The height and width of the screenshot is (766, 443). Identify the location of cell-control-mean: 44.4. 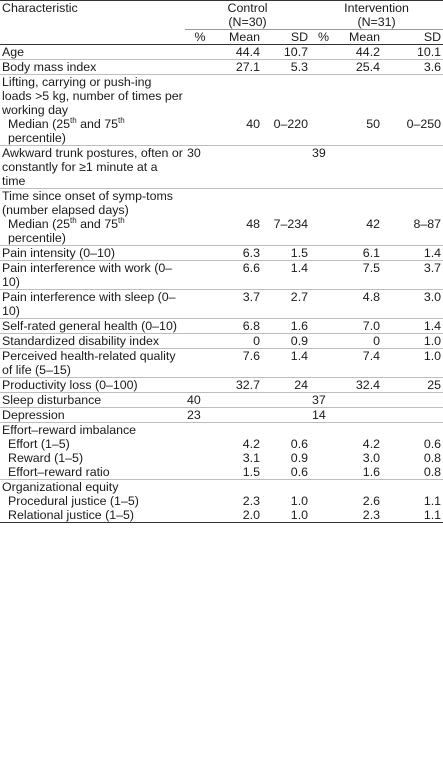
(247, 52).